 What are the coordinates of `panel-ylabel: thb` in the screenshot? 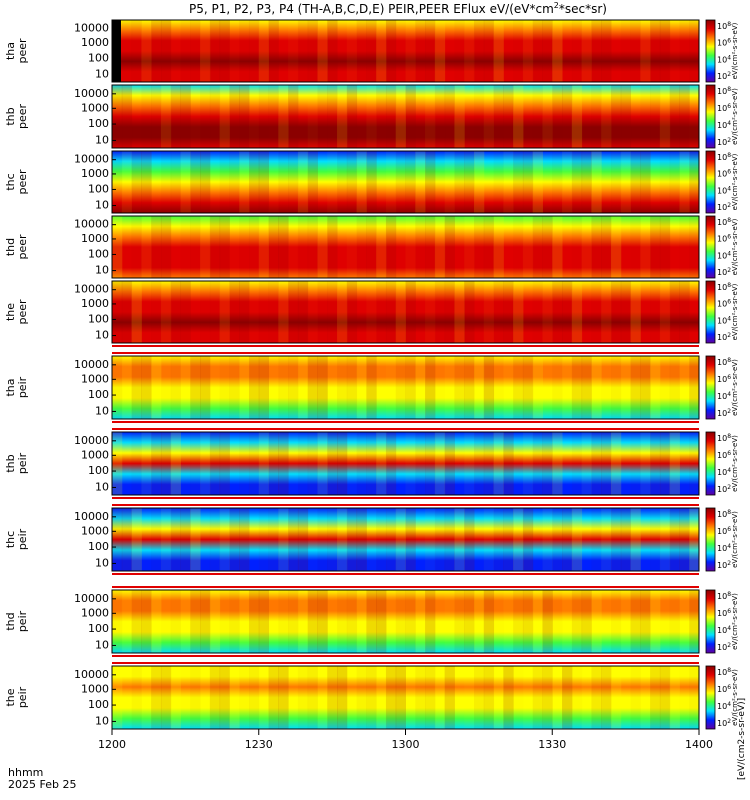 It's located at (10, 116).